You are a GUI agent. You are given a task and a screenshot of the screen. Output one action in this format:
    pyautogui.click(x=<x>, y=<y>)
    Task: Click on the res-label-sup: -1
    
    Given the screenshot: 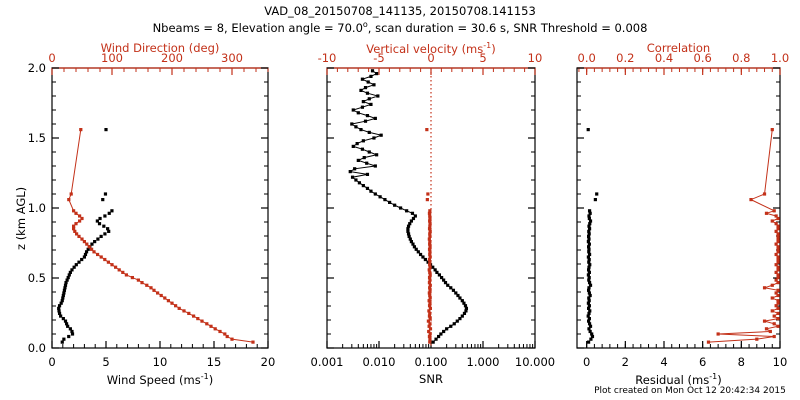 What is the action you would take?
    pyautogui.click(x=713, y=376)
    